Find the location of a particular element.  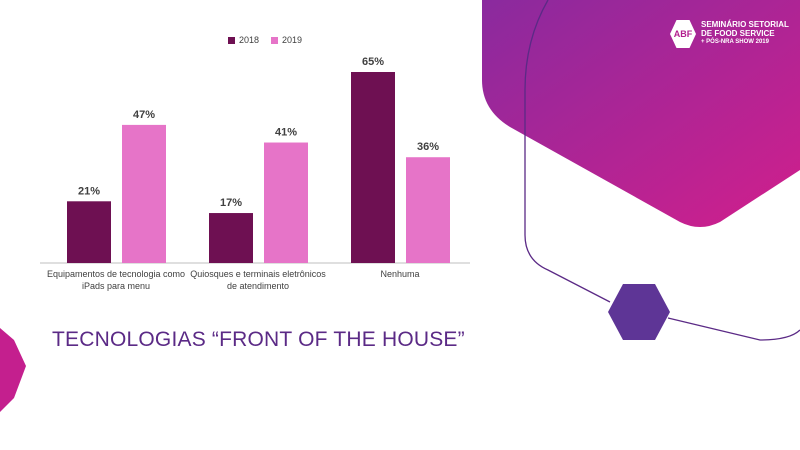

chart-legend: 2018 2019 is located at coordinates (265, 40).